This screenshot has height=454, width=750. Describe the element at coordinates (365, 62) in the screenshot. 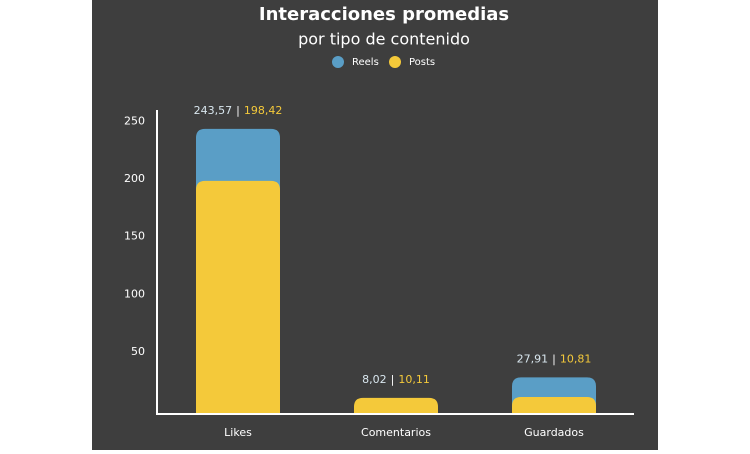

I see `legend-label: Reels` at that location.